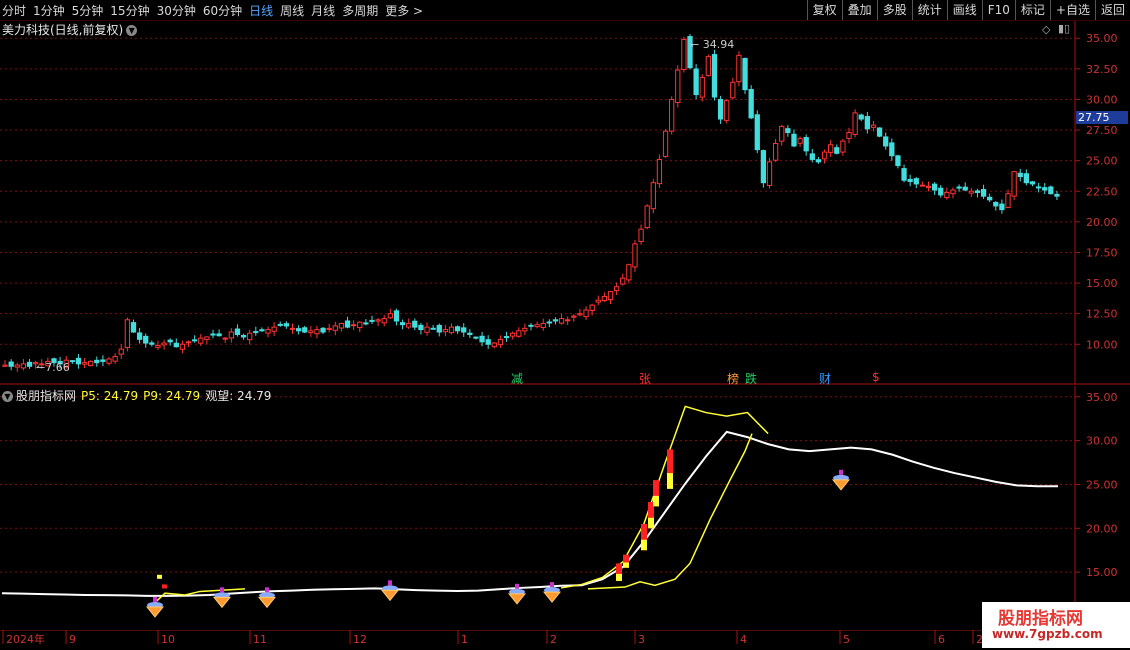 The height and width of the screenshot is (650, 1130). What do you see at coordinates (964, 10) in the screenshot?
I see `action-button-4: 画线` at bounding box center [964, 10].